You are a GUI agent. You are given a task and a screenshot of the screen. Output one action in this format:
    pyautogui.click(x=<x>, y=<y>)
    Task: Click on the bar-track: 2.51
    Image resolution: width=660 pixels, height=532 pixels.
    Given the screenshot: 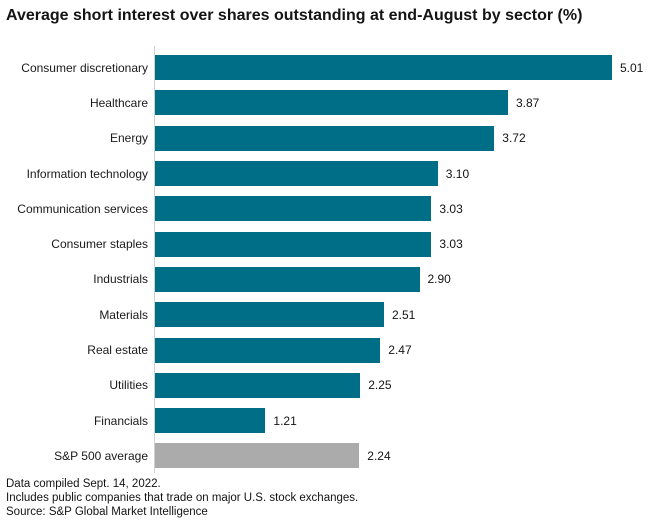 What is the action you would take?
    pyautogui.click(x=404, y=315)
    